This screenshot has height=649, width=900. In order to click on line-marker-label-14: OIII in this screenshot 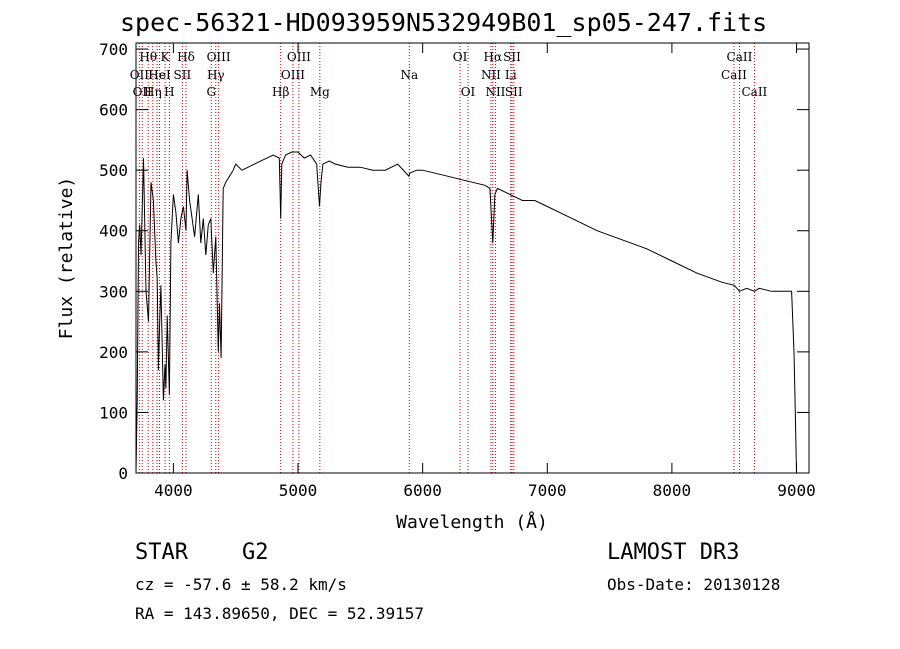, I will do `click(293, 75)`.